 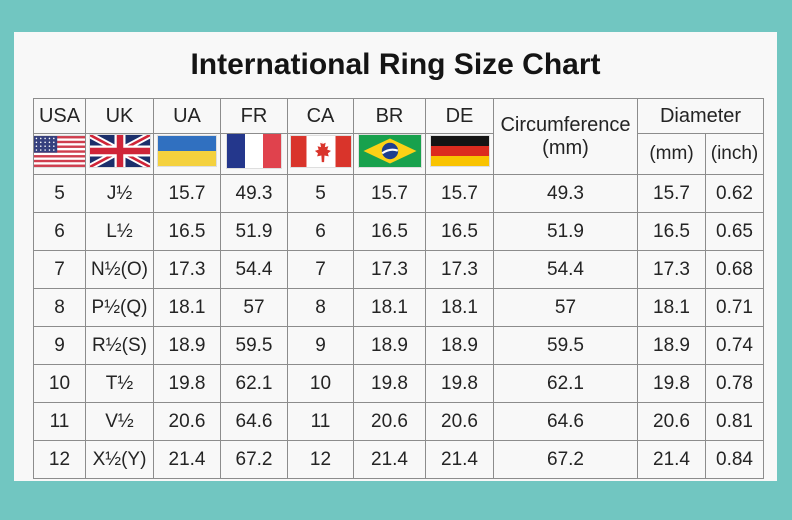 I want to click on cell-br: 19.8, so click(x=389, y=383).